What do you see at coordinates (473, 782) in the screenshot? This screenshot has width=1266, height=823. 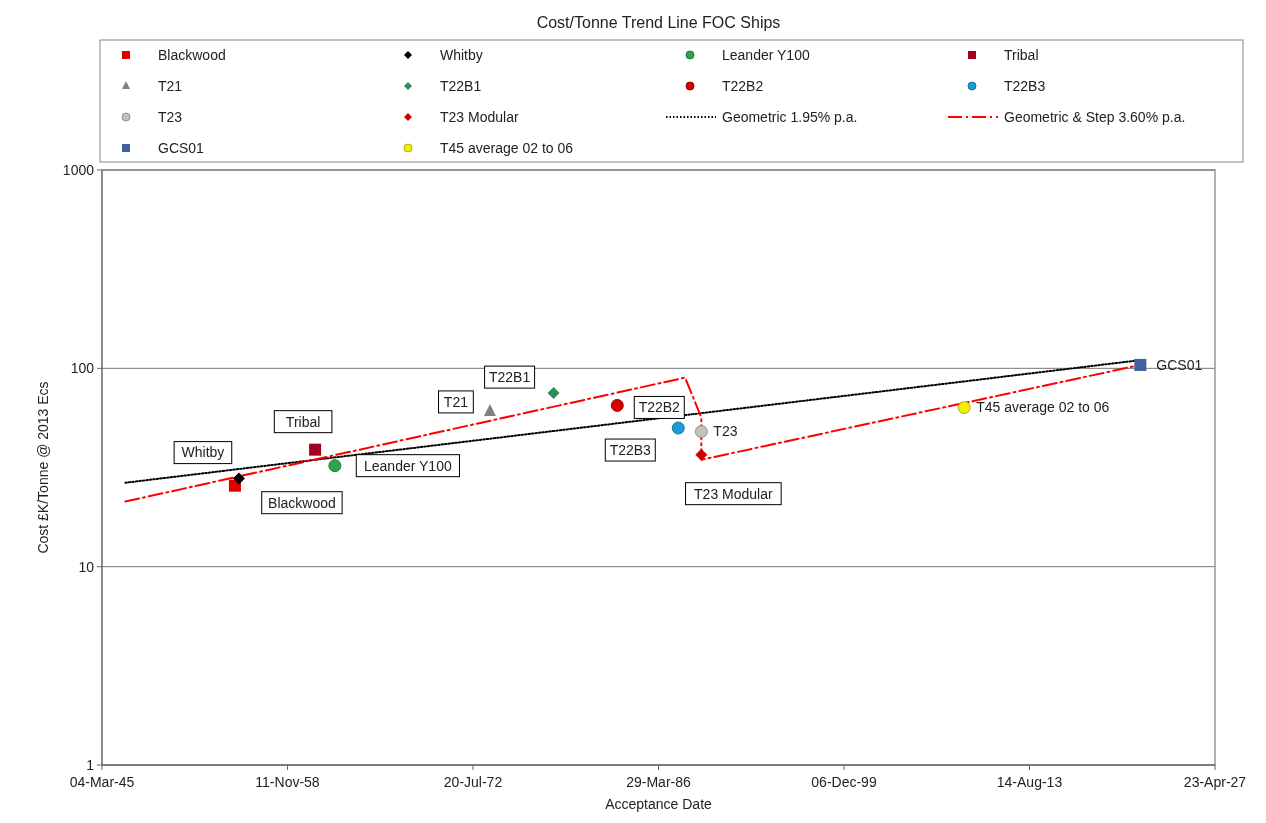 I see `x-tick-label: 20-Jul-72` at bounding box center [473, 782].